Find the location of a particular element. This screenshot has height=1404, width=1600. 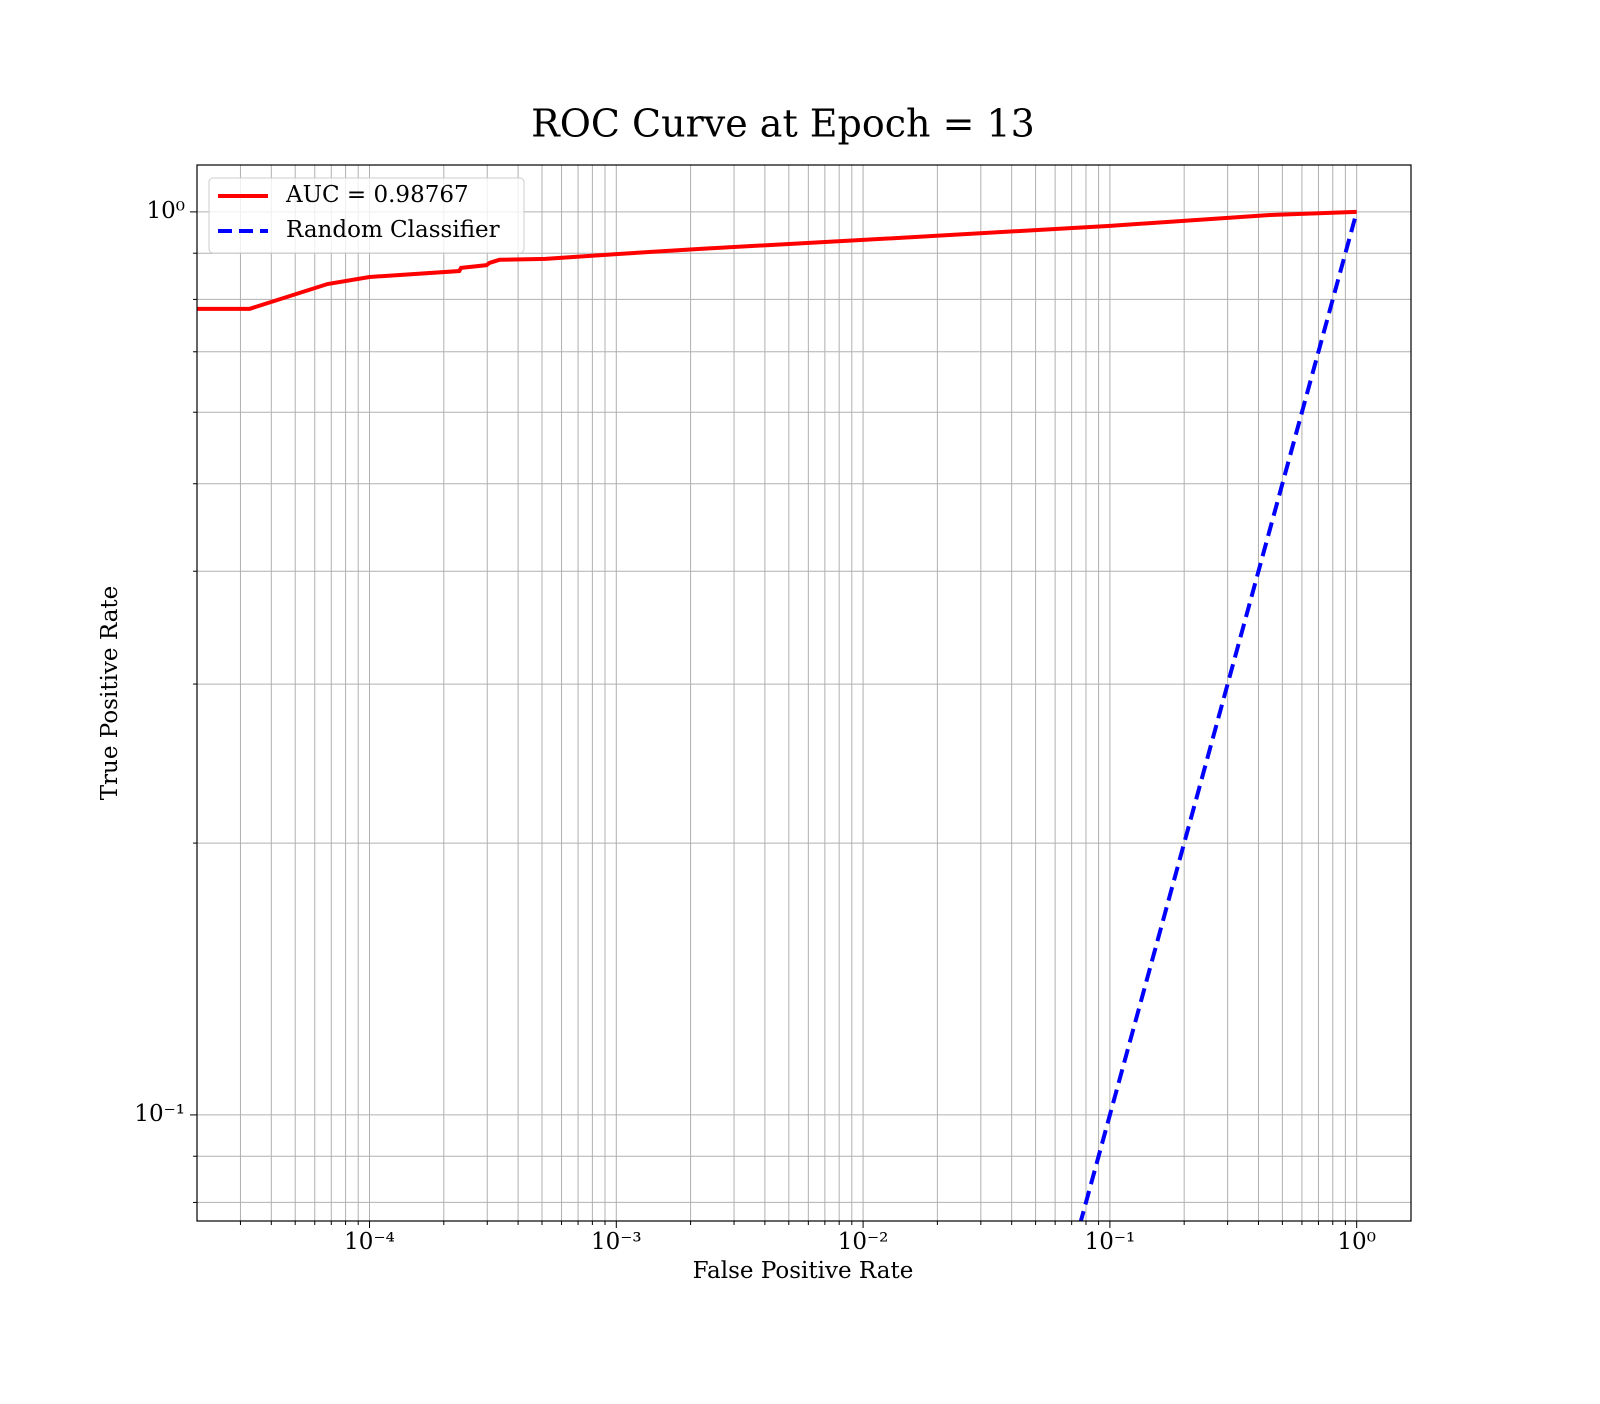

legend-box is located at coordinates (366, 215).